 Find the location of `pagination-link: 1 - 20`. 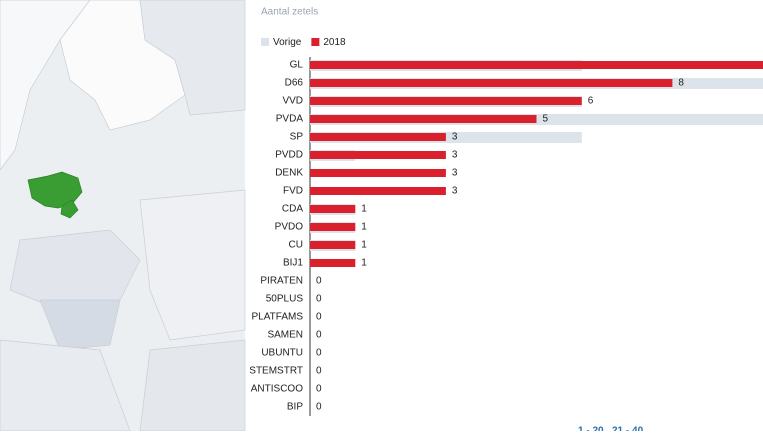

pagination-link: 1 - 20 is located at coordinates (591, 431).